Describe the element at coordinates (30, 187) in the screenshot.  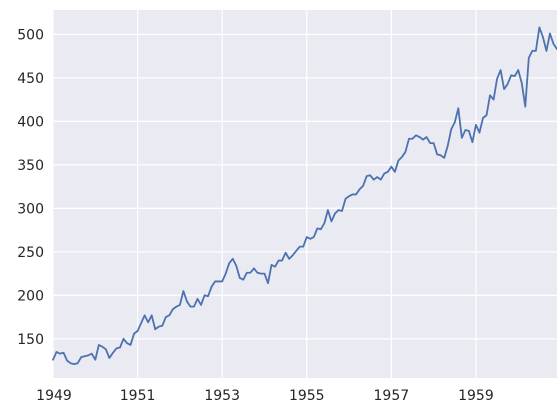
I see `y-axis-tick-labels: 150 200 250 300 350 400 450 500` at that location.